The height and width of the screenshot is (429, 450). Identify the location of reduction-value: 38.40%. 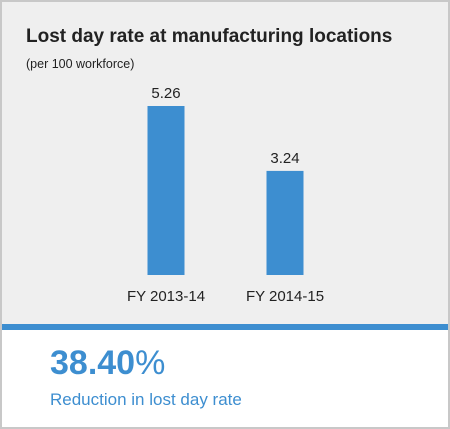
(107, 363).